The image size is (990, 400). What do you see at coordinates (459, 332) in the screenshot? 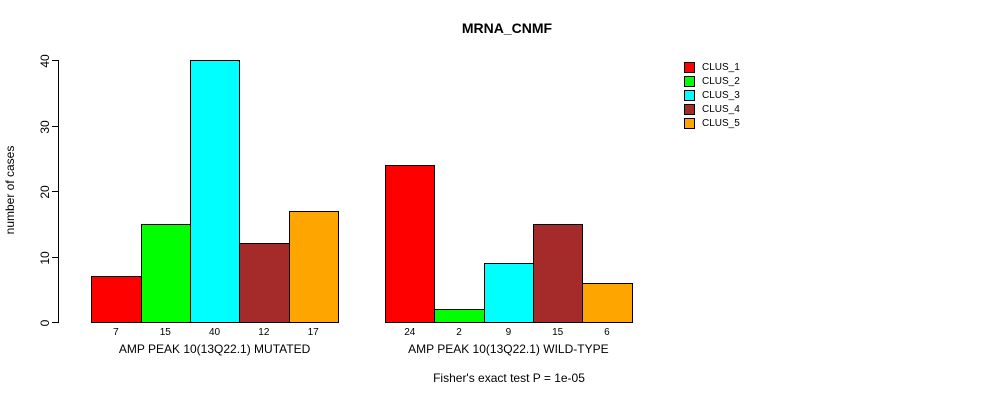
I see `bar-value-label: 2` at bounding box center [459, 332].